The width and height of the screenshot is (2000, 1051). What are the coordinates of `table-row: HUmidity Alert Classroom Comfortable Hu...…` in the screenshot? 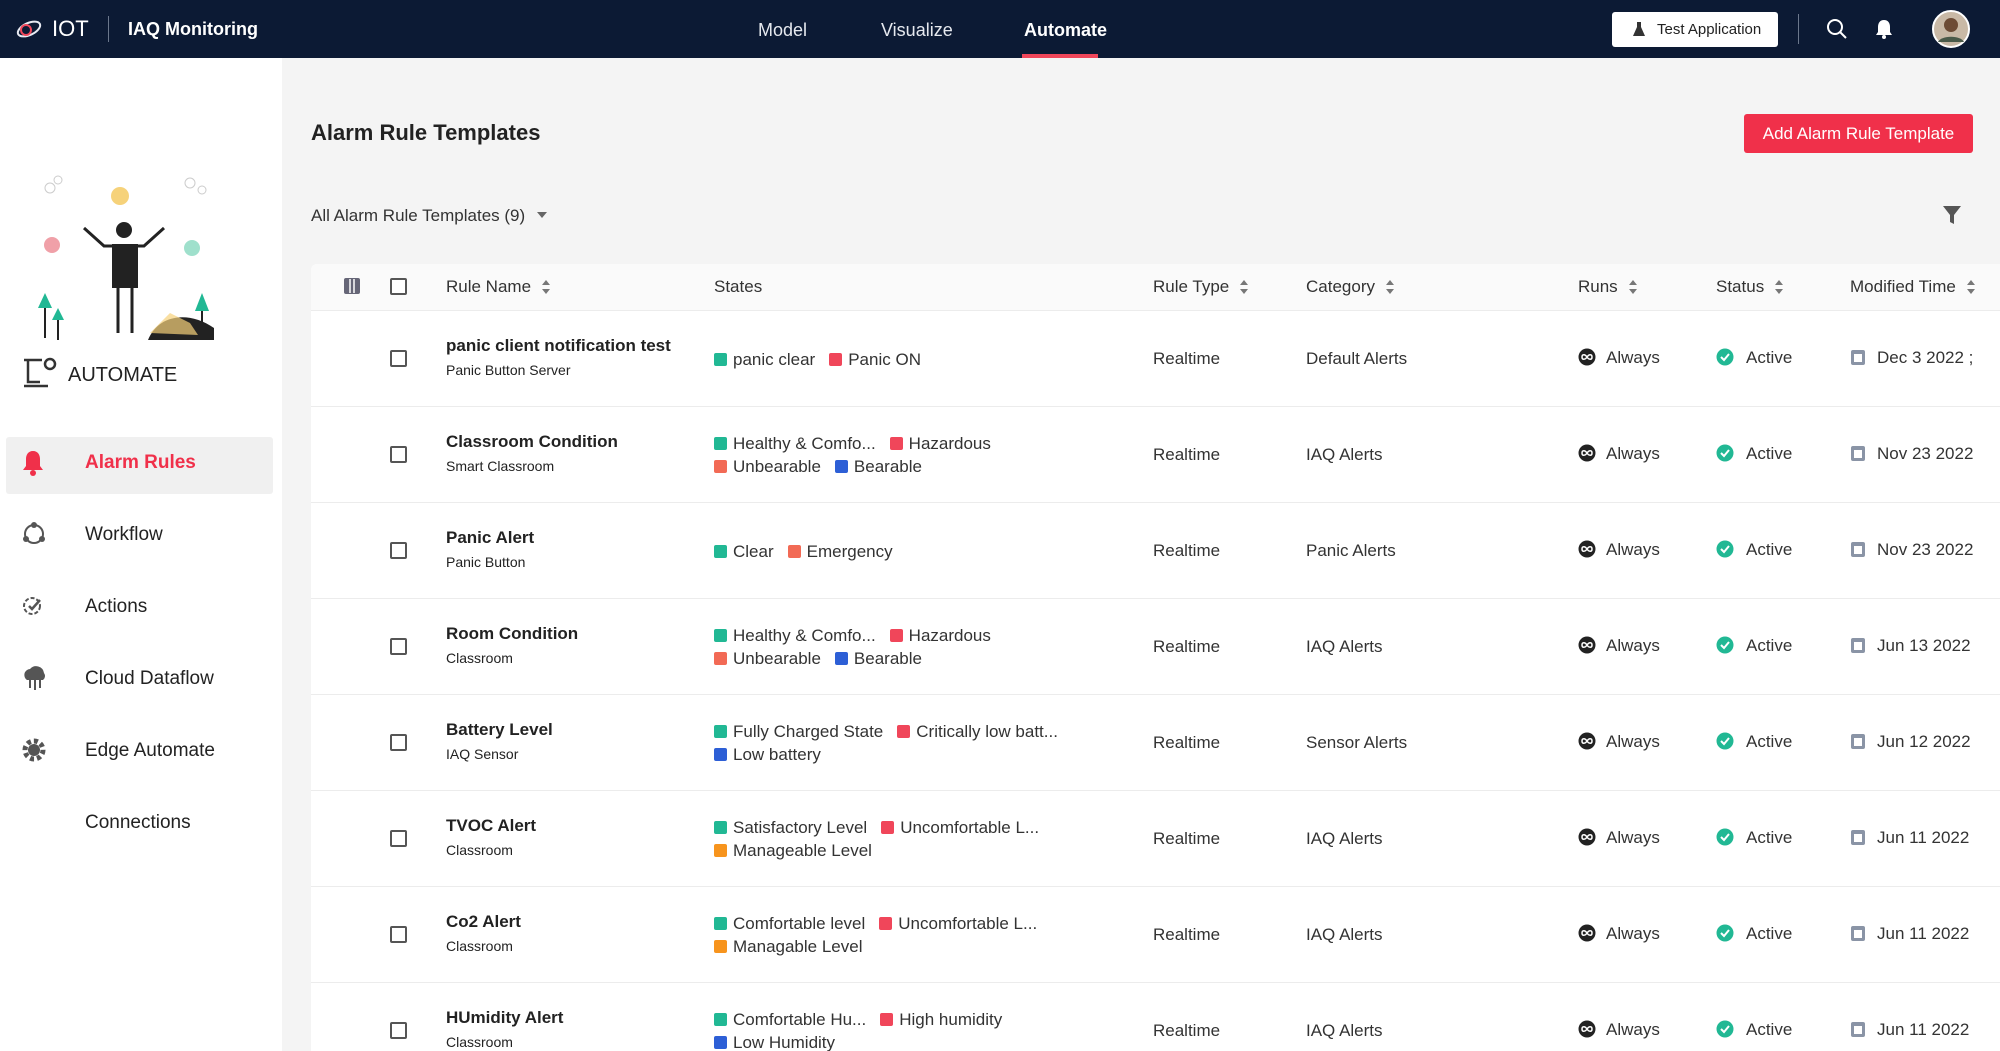 It's located at (1155, 1016).